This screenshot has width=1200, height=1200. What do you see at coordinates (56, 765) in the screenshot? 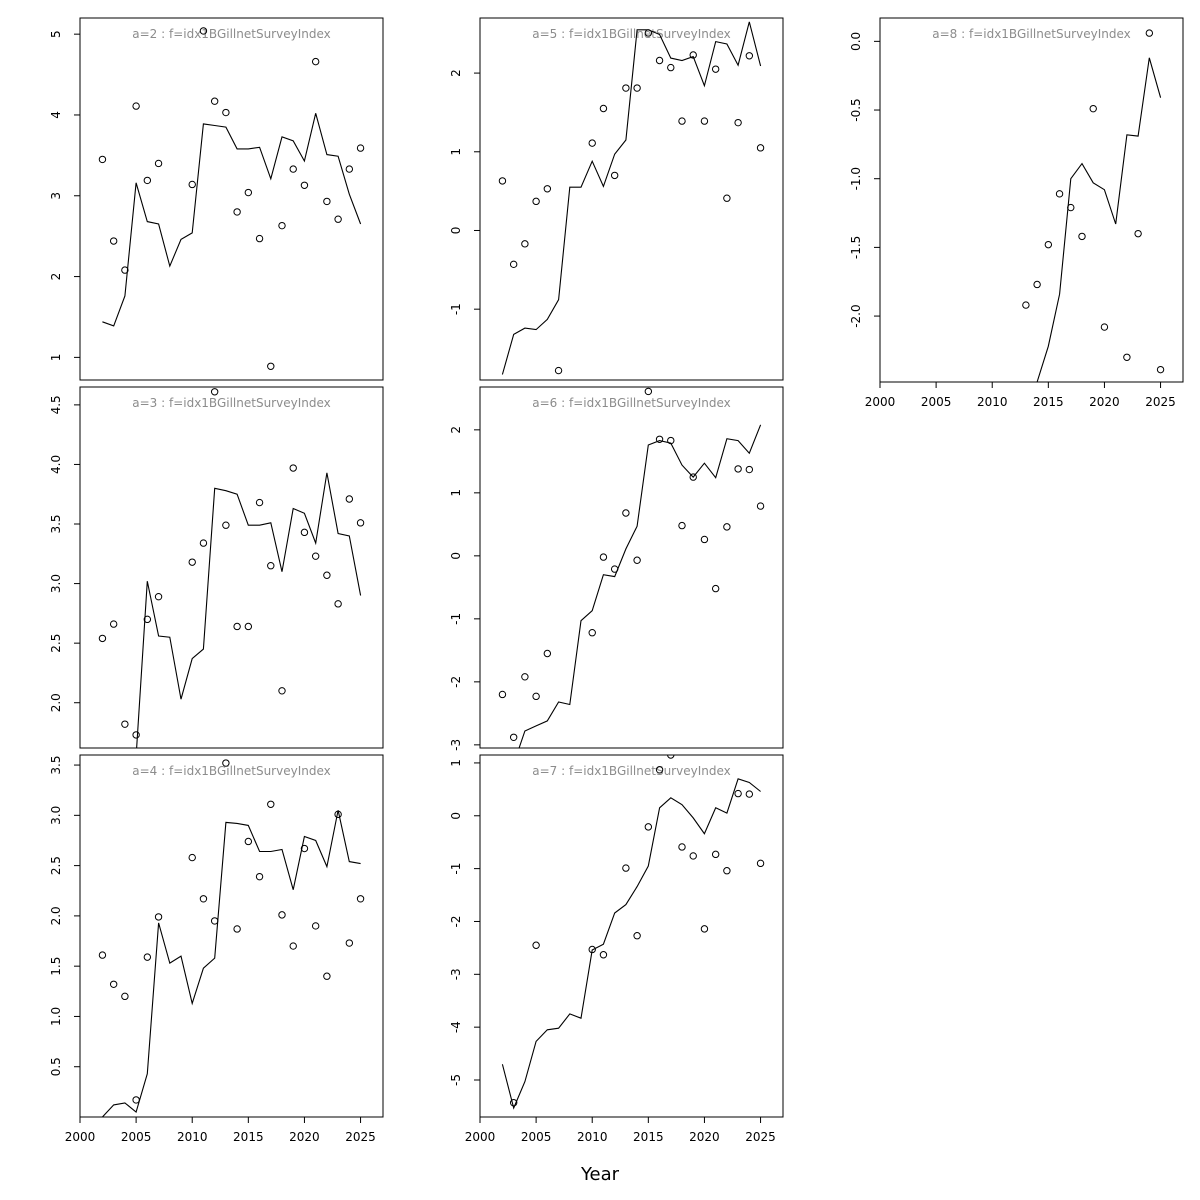
I see `y-tick-label: 3.5` at bounding box center [56, 765].